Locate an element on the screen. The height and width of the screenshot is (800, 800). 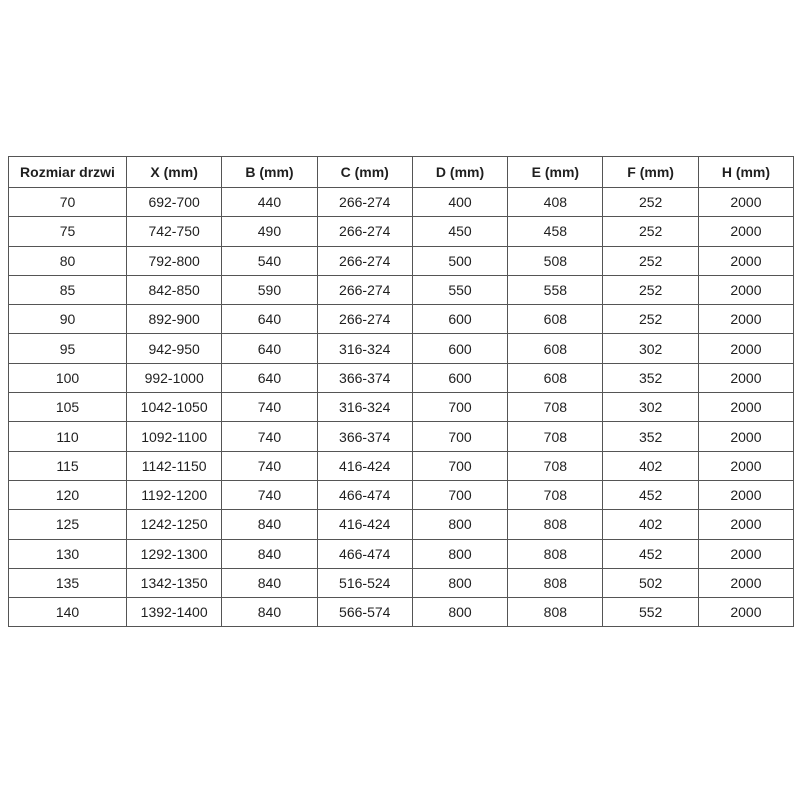
table-row: 80 792-800 540 266-274 500 508 252 2000 is located at coordinates (401, 260).